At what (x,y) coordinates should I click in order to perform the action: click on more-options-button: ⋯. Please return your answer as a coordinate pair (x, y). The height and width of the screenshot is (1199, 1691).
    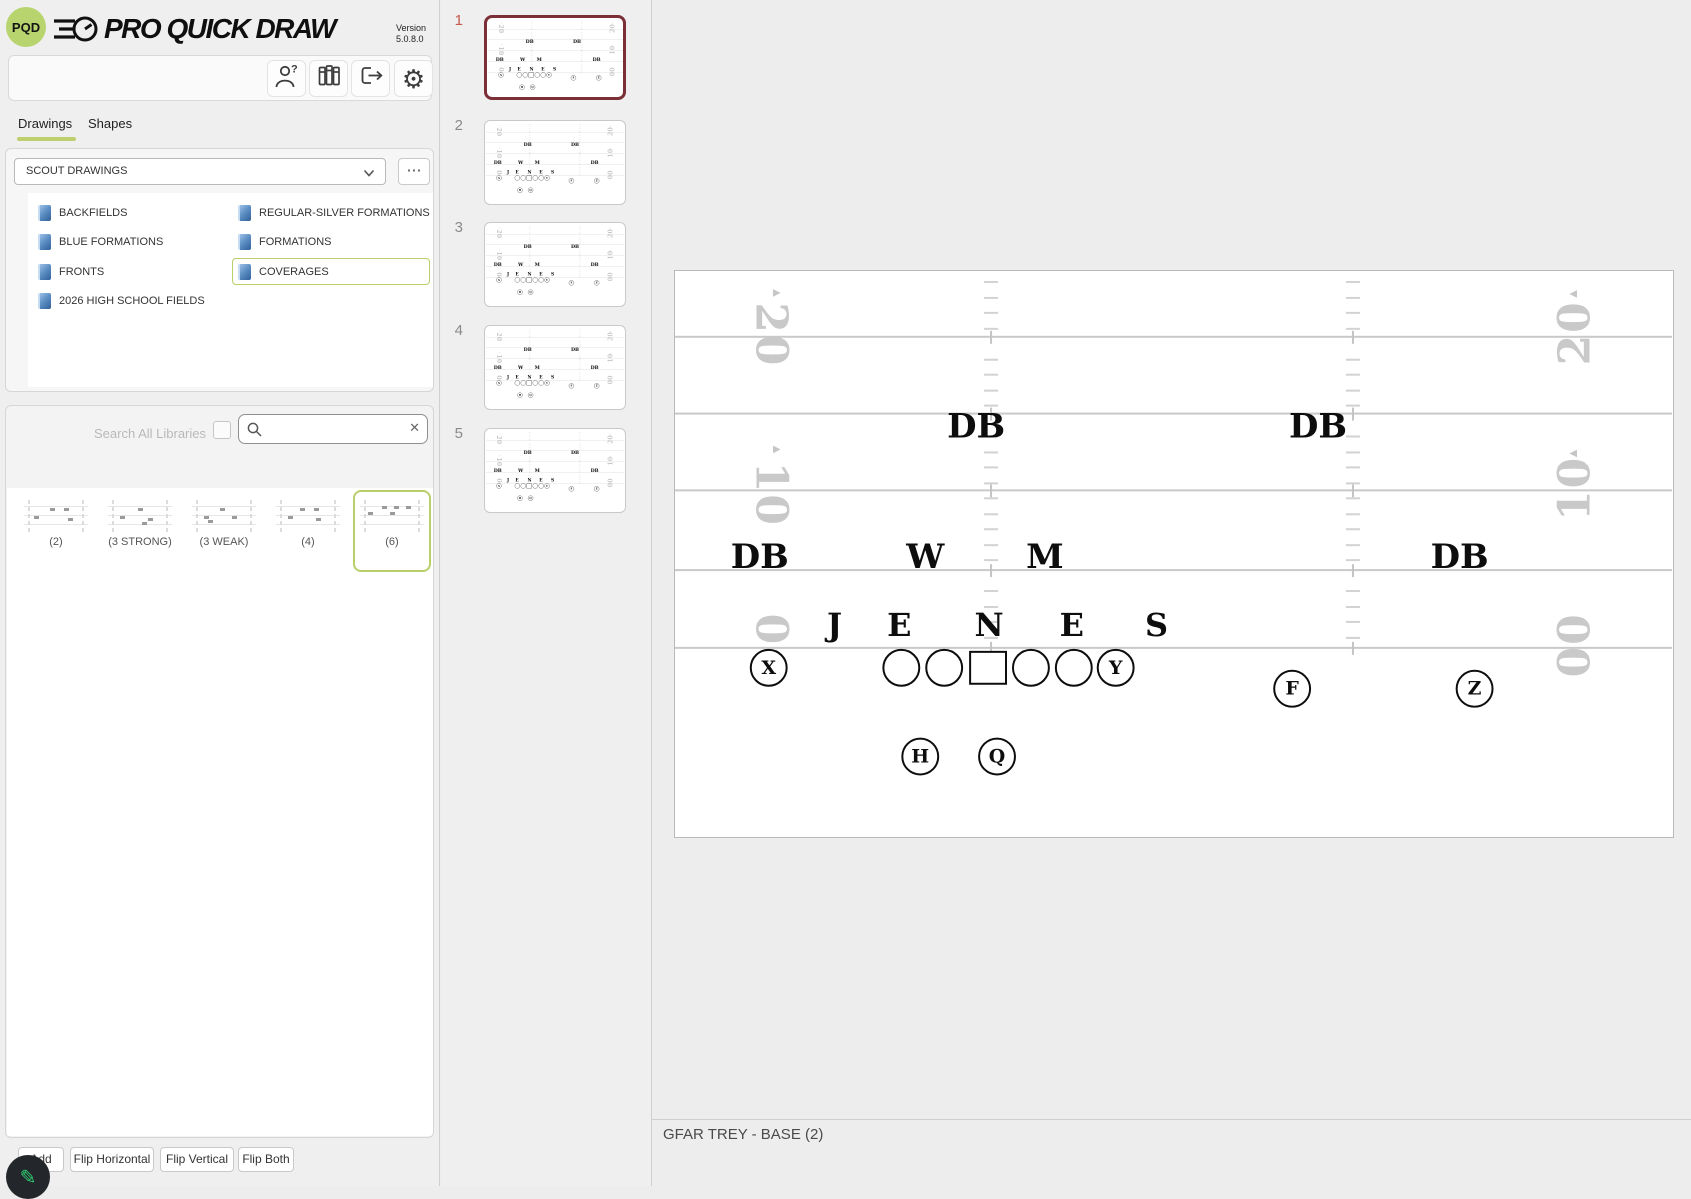
    Looking at the image, I should click on (414, 171).